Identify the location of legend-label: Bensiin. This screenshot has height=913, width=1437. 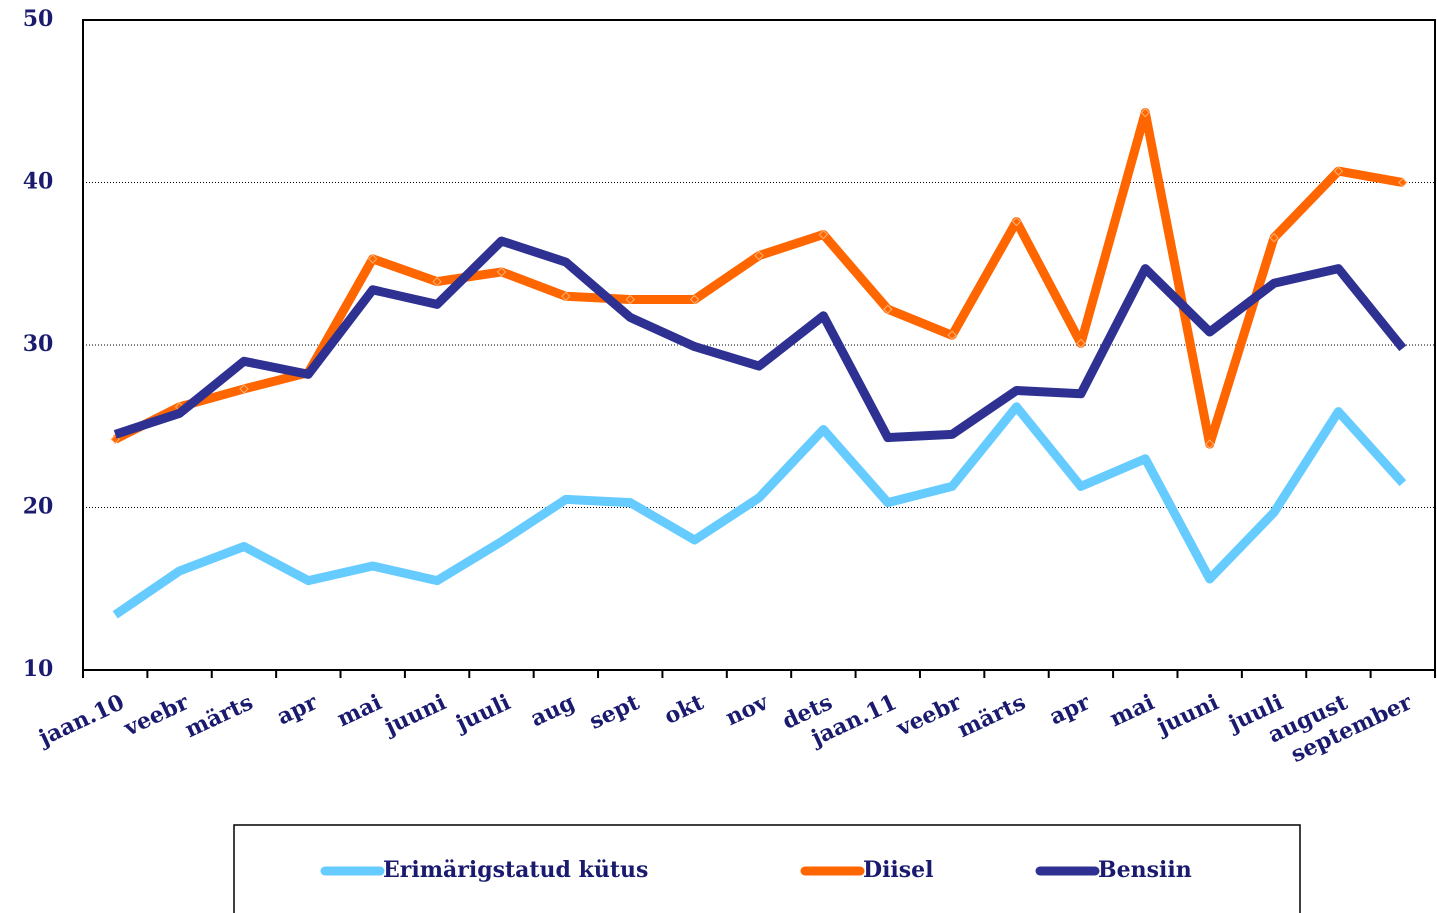
(1145, 870).